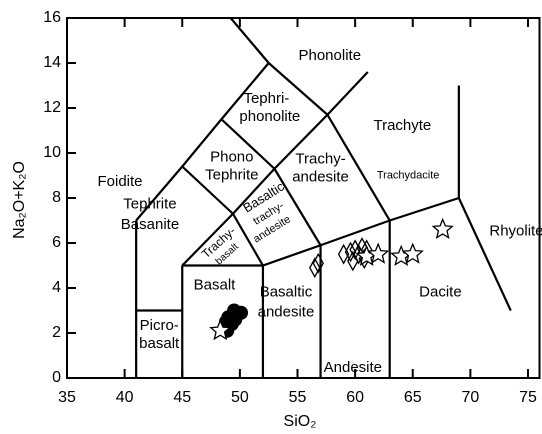 Image resolution: width=542 pixels, height=434 pixels. I want to click on field-label: Phono, so click(231, 156).